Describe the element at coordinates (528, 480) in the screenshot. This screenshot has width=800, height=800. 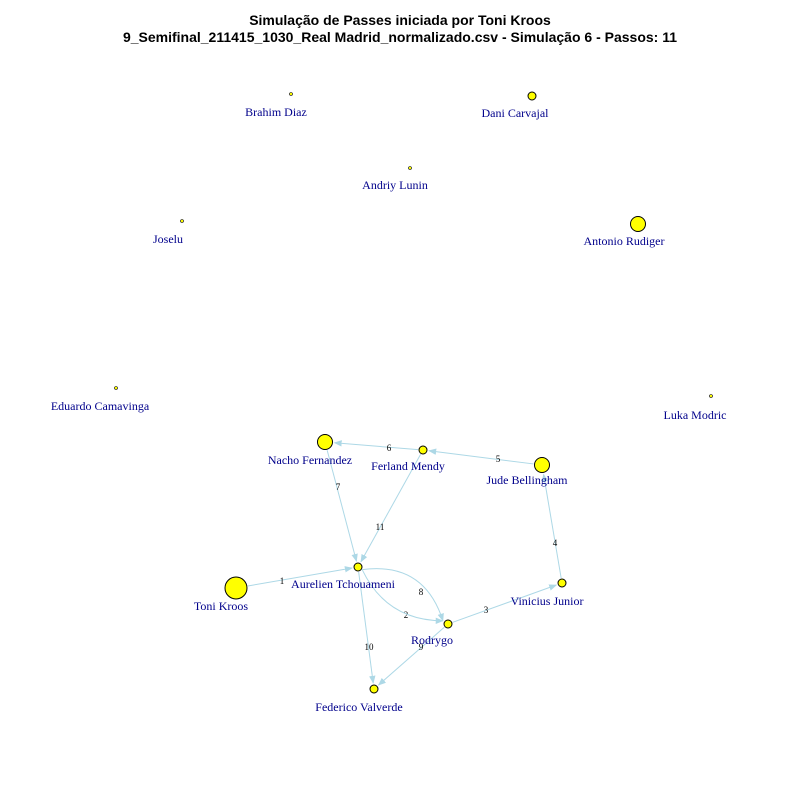
I see `player-name-label: Jude Bellingham` at that location.